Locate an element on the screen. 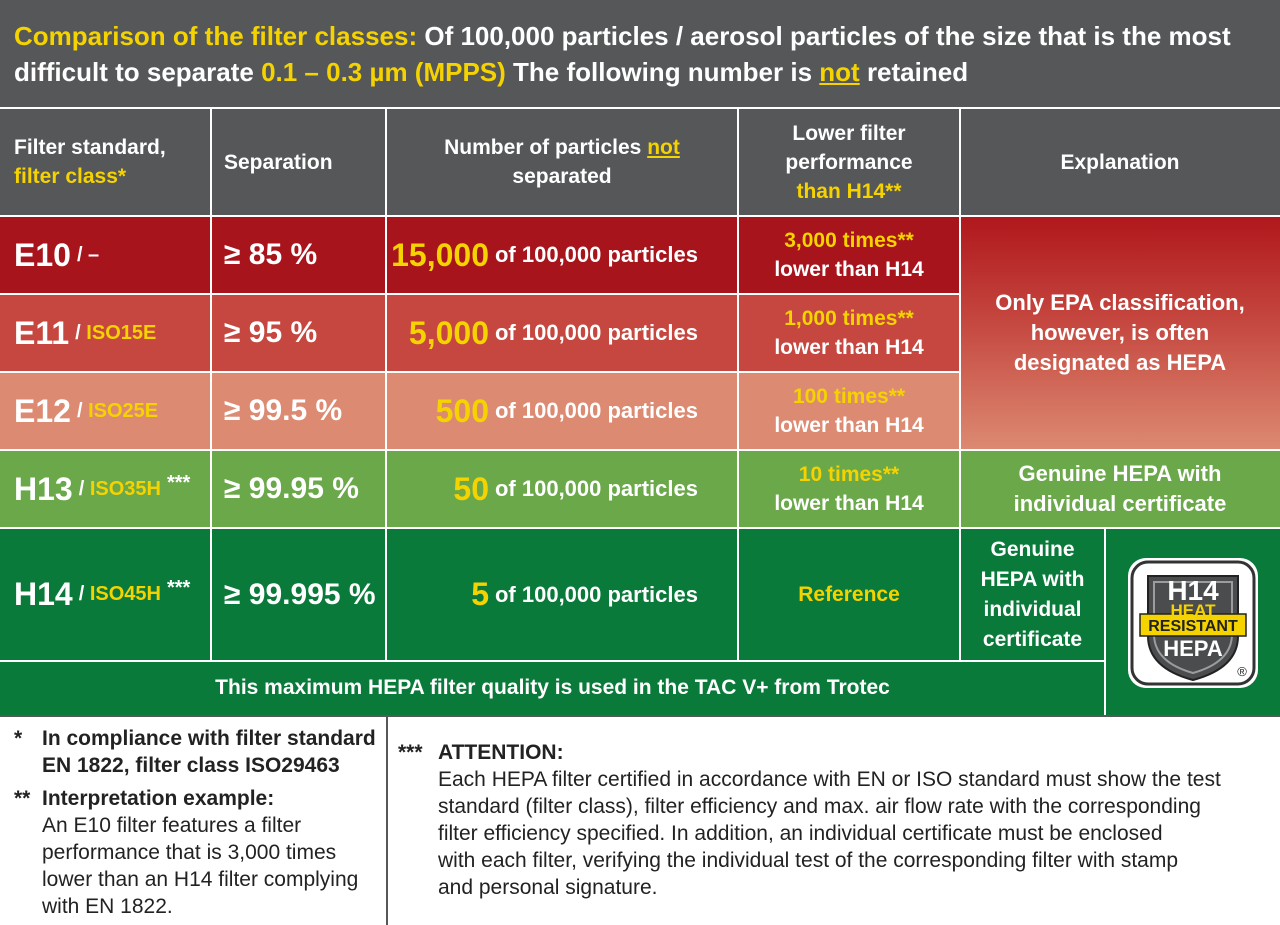  col-filter-standard-a: Filter standard, is located at coordinates (90, 147).